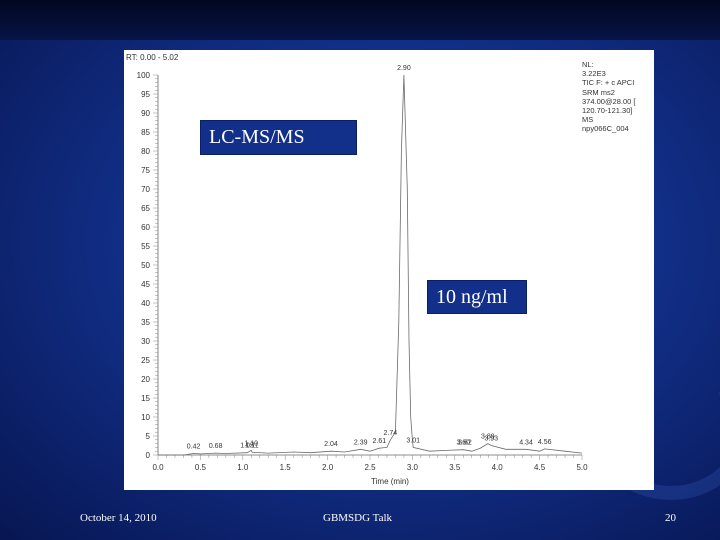  Describe the element at coordinates (391, 433) in the screenshot. I see `peak-label: 2.74` at that location.